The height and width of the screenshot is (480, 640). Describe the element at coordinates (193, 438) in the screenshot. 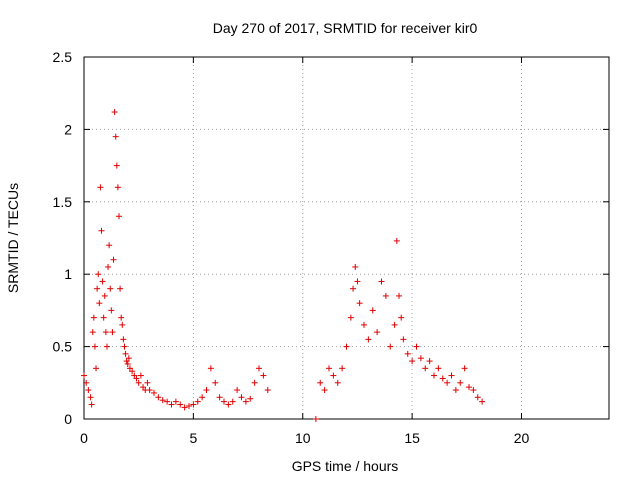

I see `x-tick-label: 5` at that location.